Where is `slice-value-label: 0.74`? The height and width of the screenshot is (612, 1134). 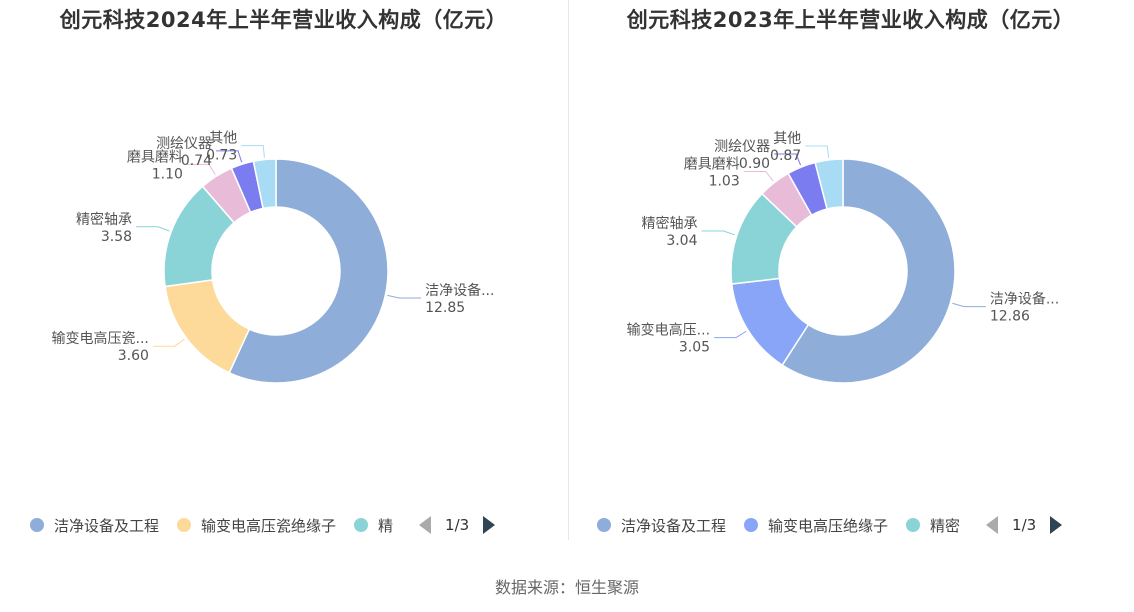 slice-value-label: 0.74 is located at coordinates (196, 161).